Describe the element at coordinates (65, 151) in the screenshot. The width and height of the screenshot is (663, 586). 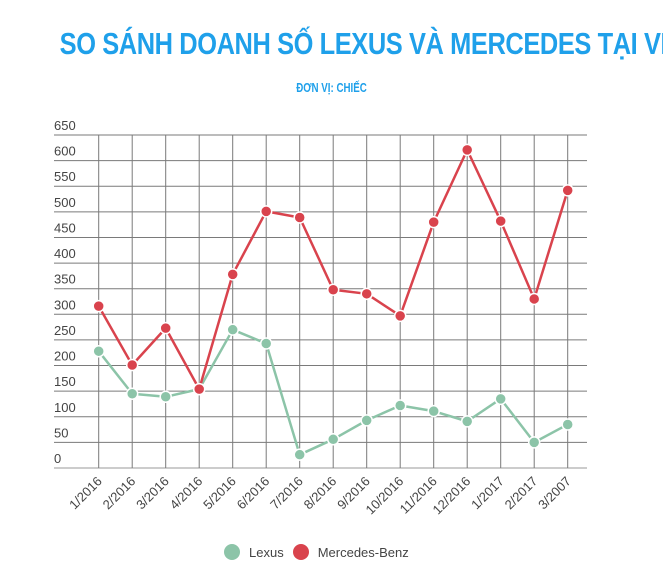
I see `y-tick-label: 600` at that location.